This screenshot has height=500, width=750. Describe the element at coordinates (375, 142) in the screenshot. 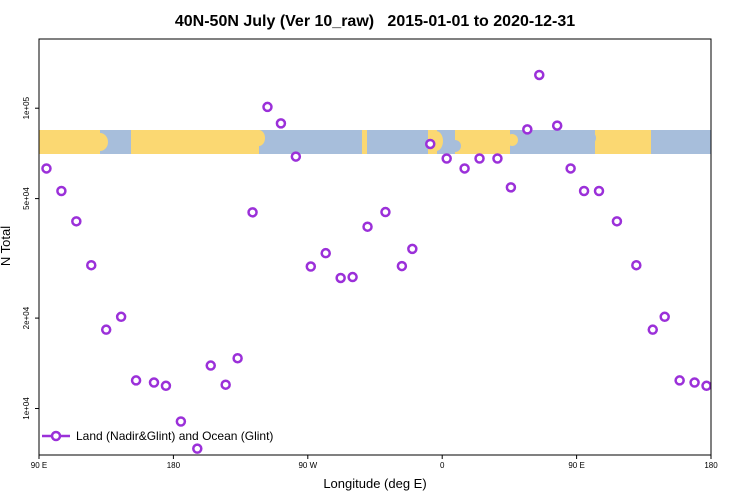

I see `world-map-strip` at that location.